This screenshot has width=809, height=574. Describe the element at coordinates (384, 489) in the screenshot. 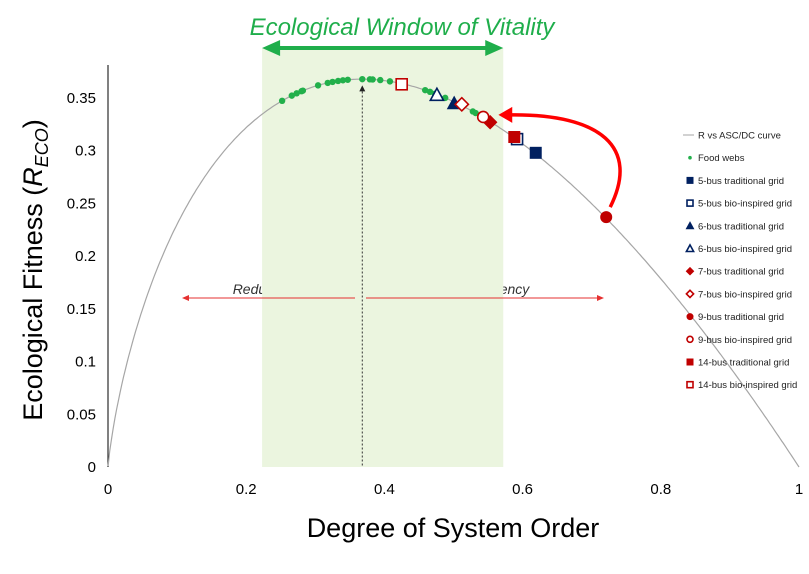

I see `x-tick-label: 0.4` at that location.